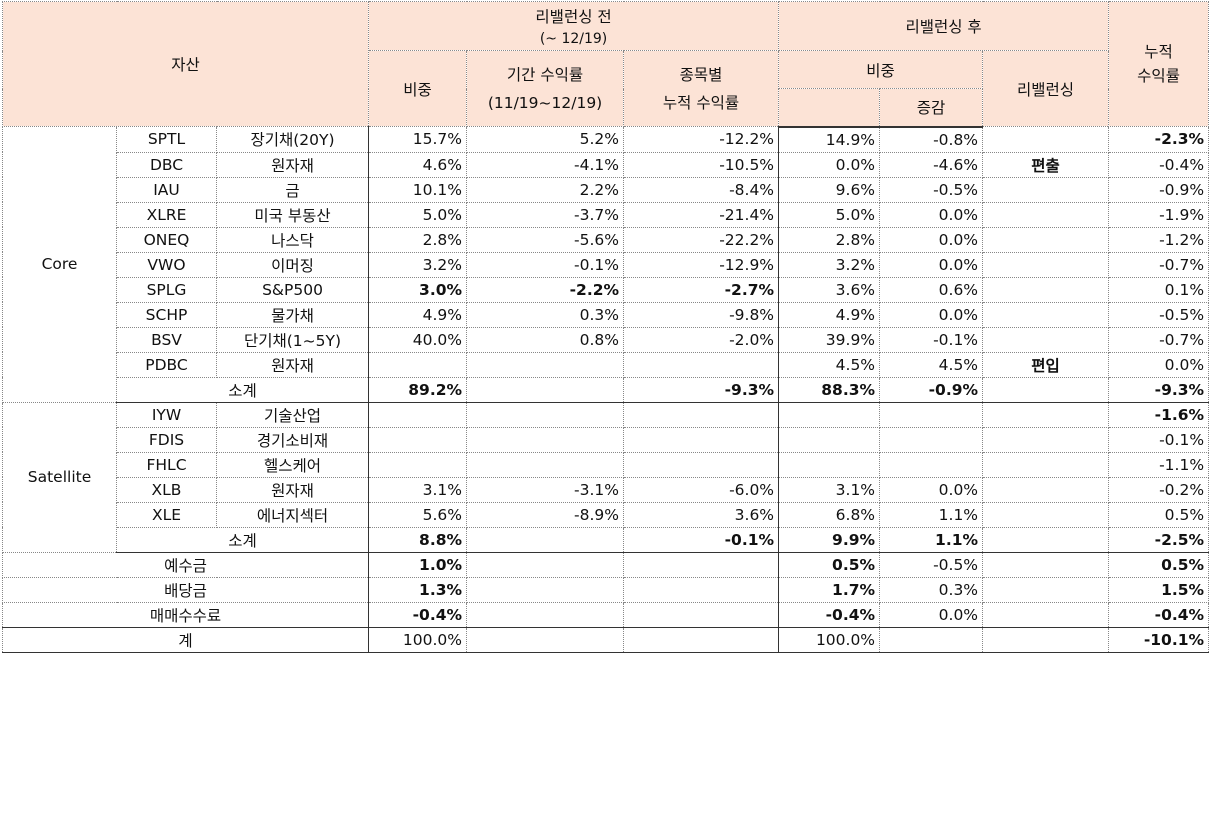 This screenshot has width=1212, height=827. I want to click on change-cell: 1.1%, so click(931, 514).